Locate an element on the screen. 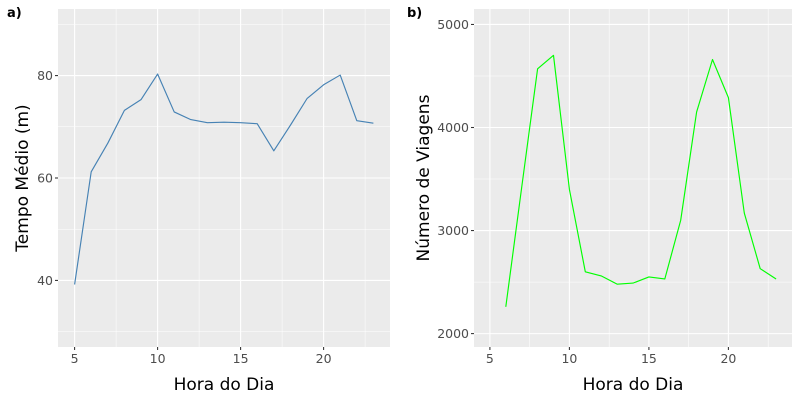 Image resolution: width=800 pixels, height=400 pixels. y-tick-label: 3000 is located at coordinates (453, 230).